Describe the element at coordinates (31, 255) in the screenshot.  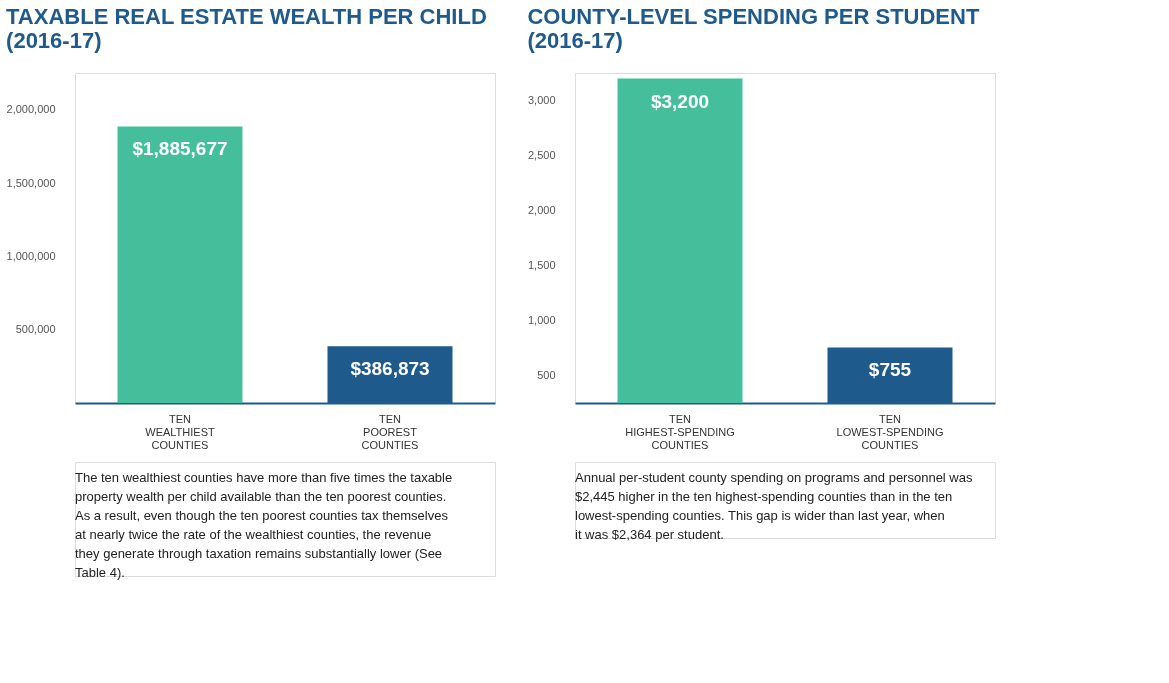
I see `y-tick-label: 1,000,000` at that location.